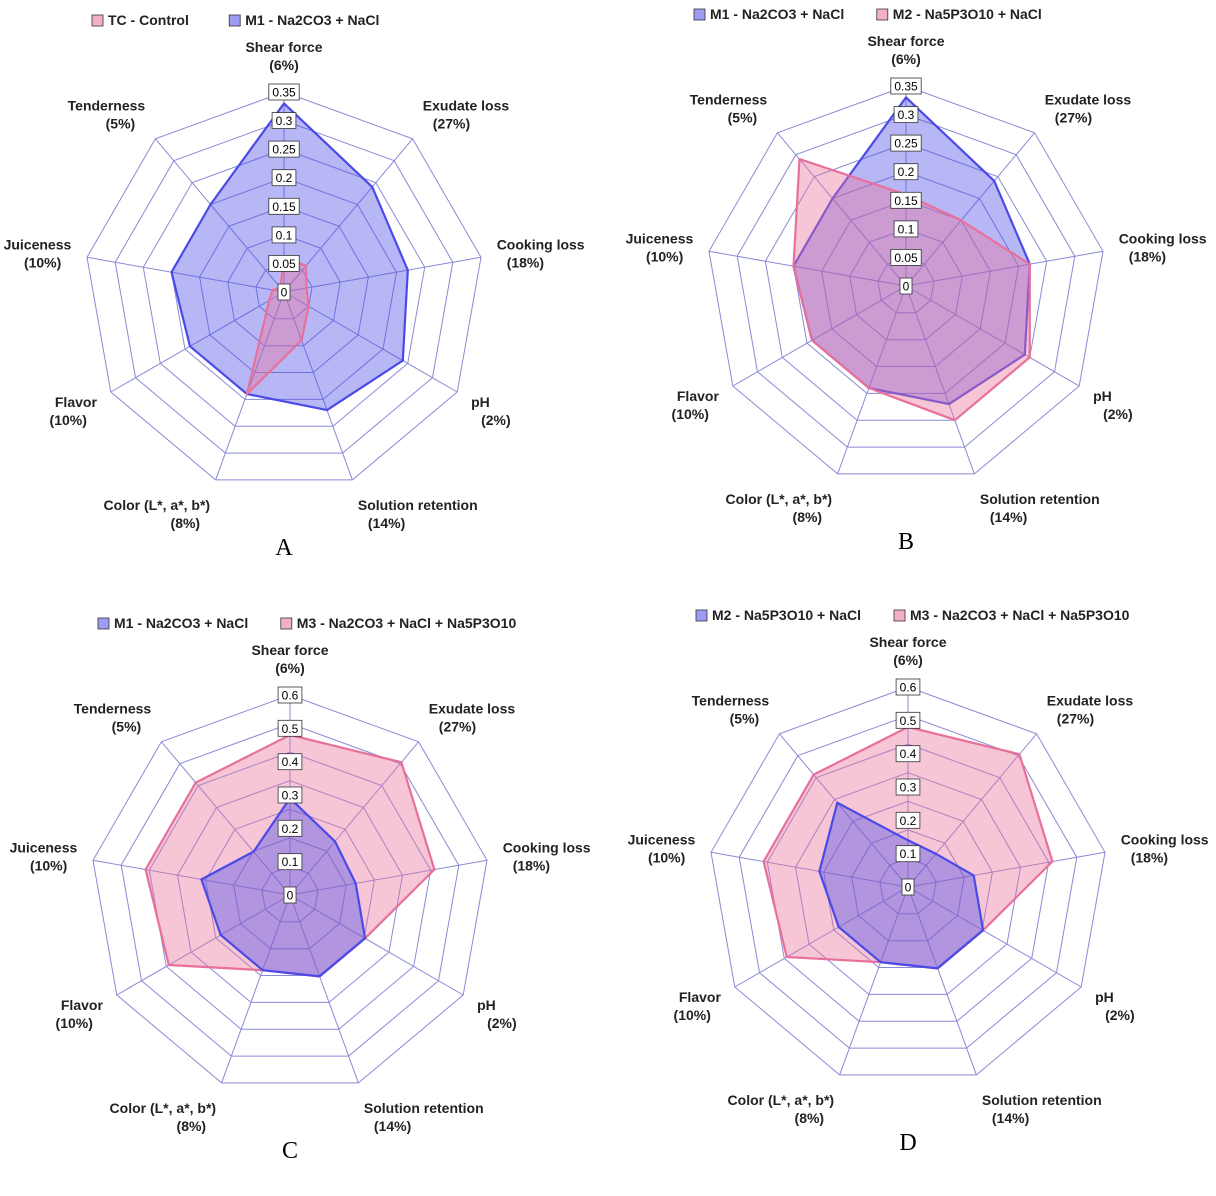 The height and width of the screenshot is (1196, 1216). Describe the element at coordinates (407, 623) in the screenshot. I see `legend-label: M3 - Na2CO3 + NaCl + Na5P3O10` at that location.